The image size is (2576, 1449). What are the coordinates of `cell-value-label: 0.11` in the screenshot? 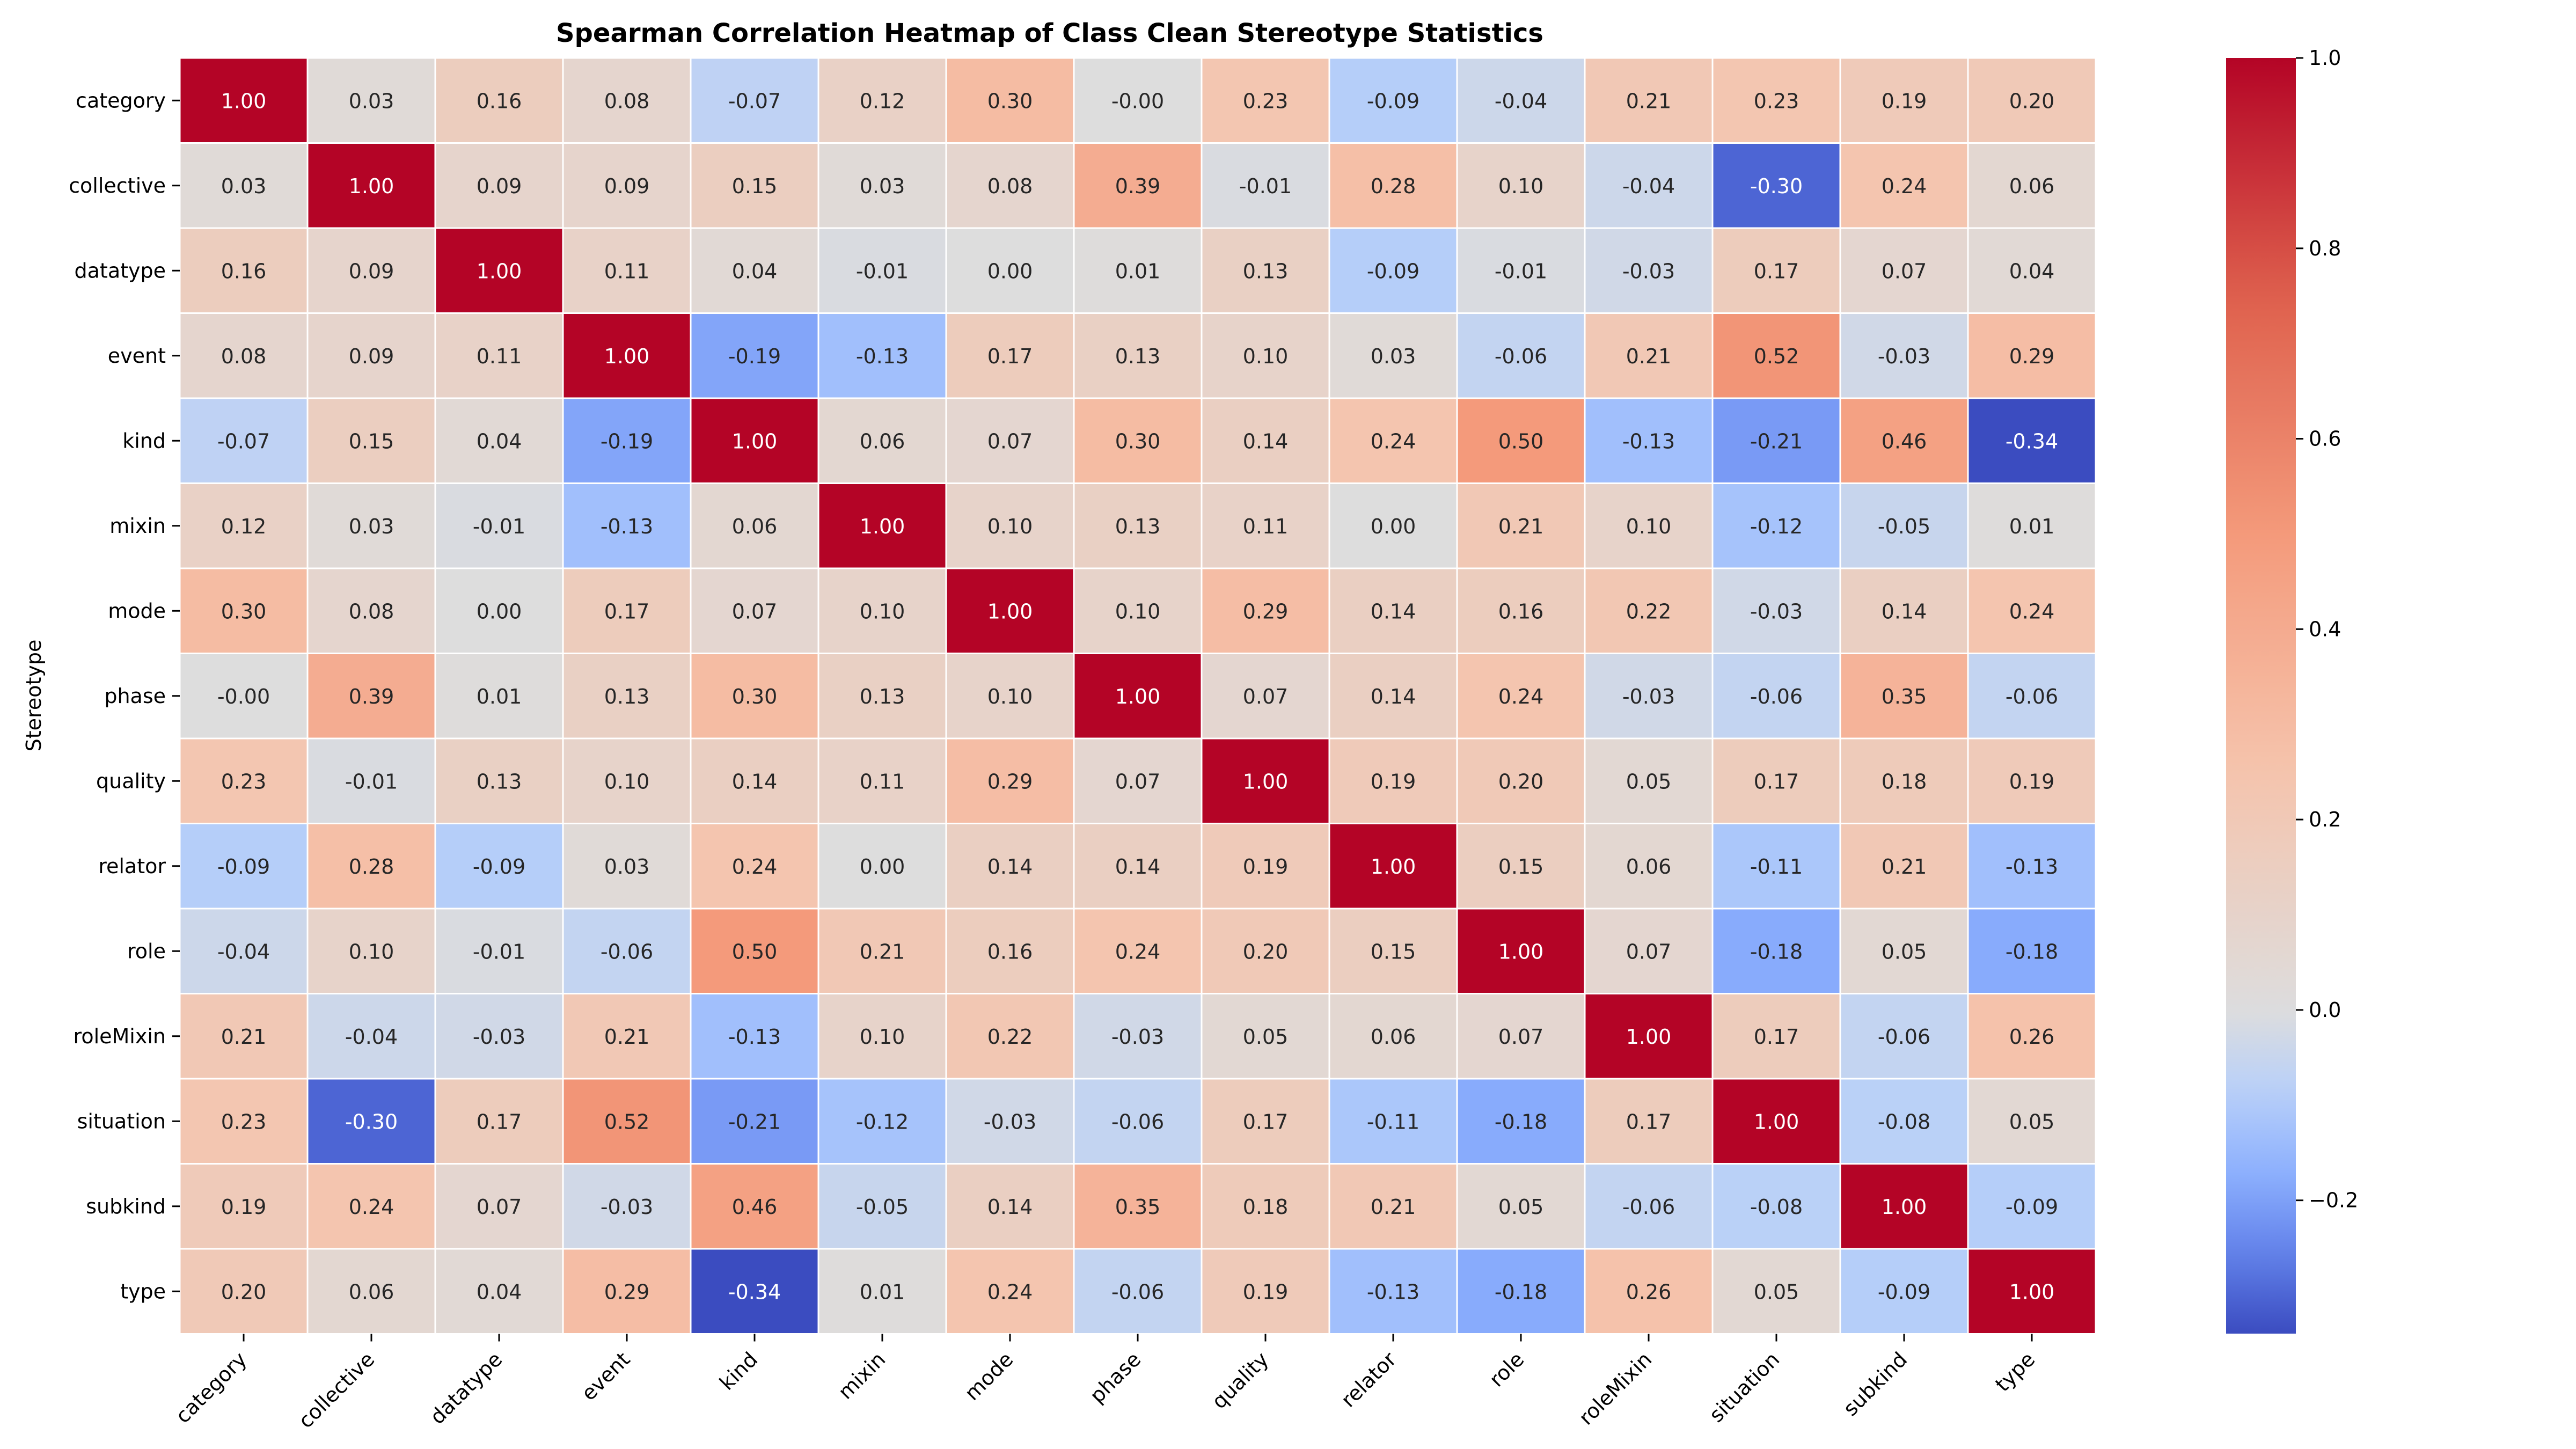 It's located at (1266, 526).